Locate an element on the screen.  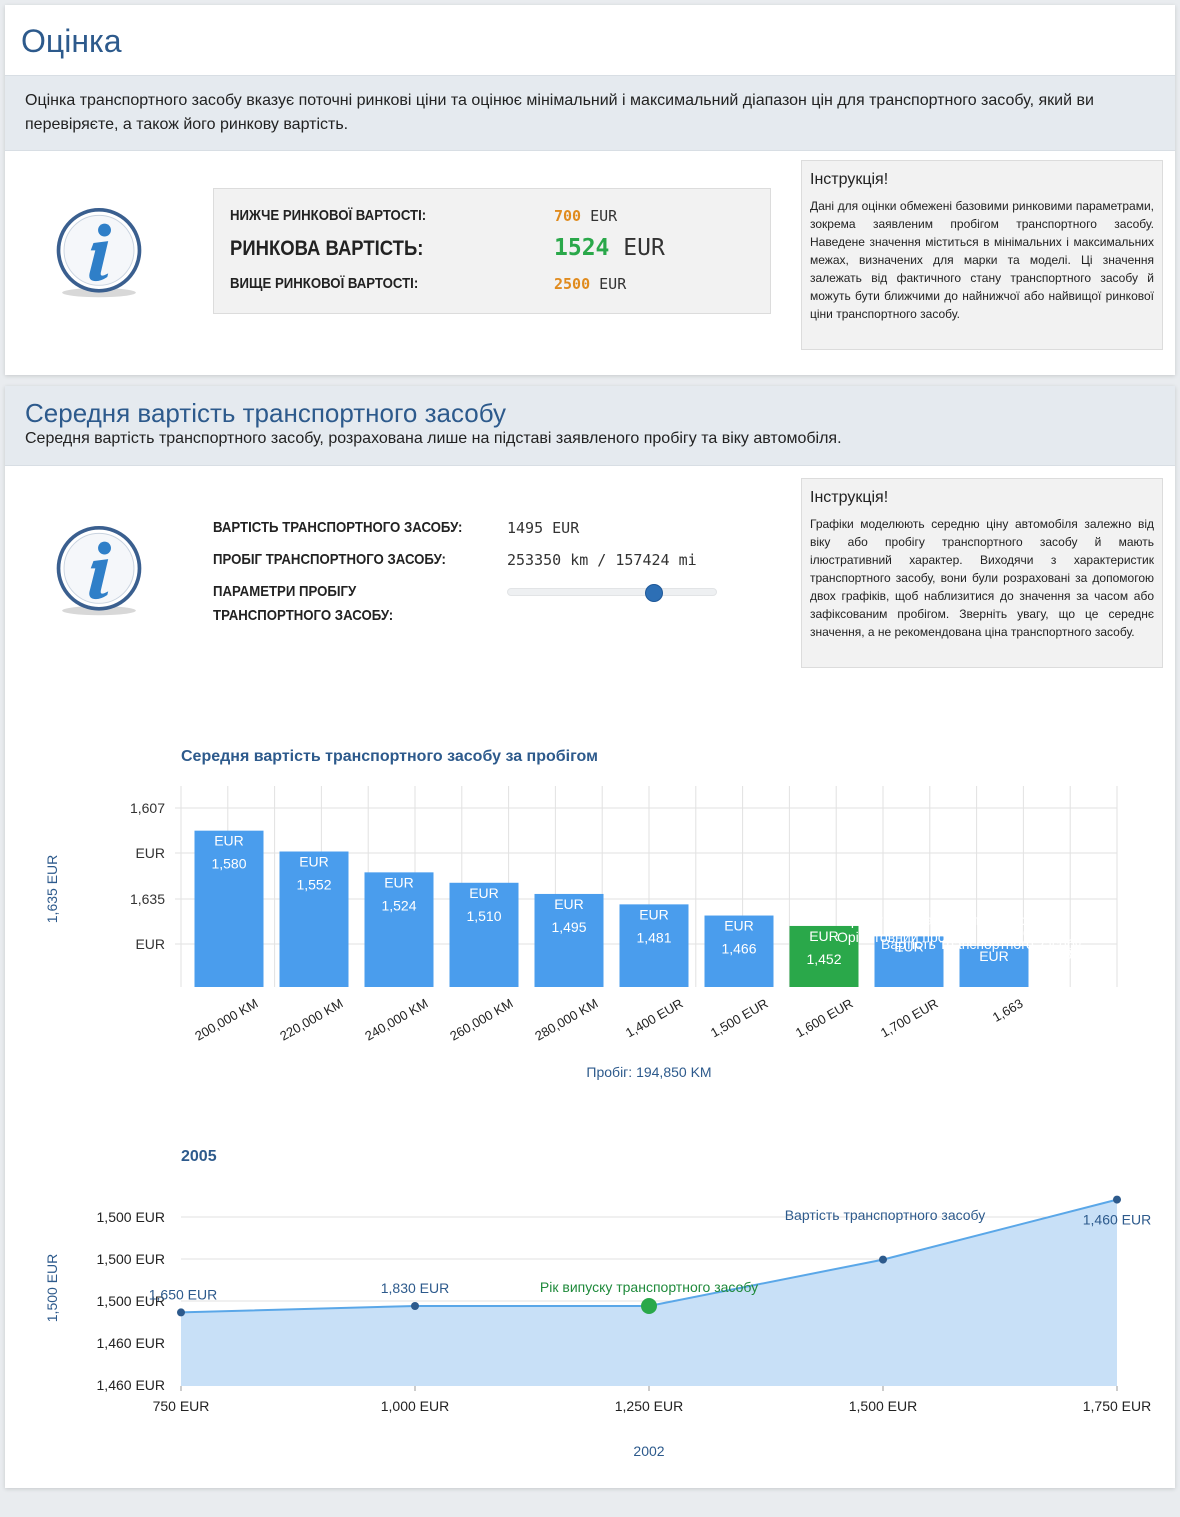
tooltip-mileage: Пробіг: 185,100 is located at coordinates (1055, 932).